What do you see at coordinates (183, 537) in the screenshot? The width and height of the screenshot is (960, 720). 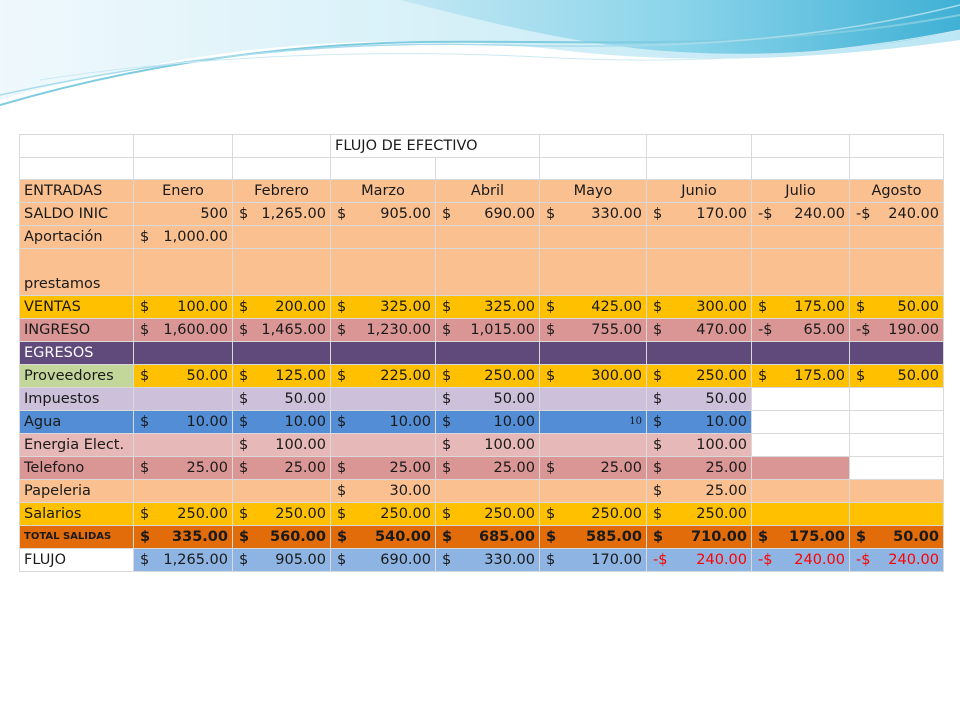 I see `value-cell: $335.00` at bounding box center [183, 537].